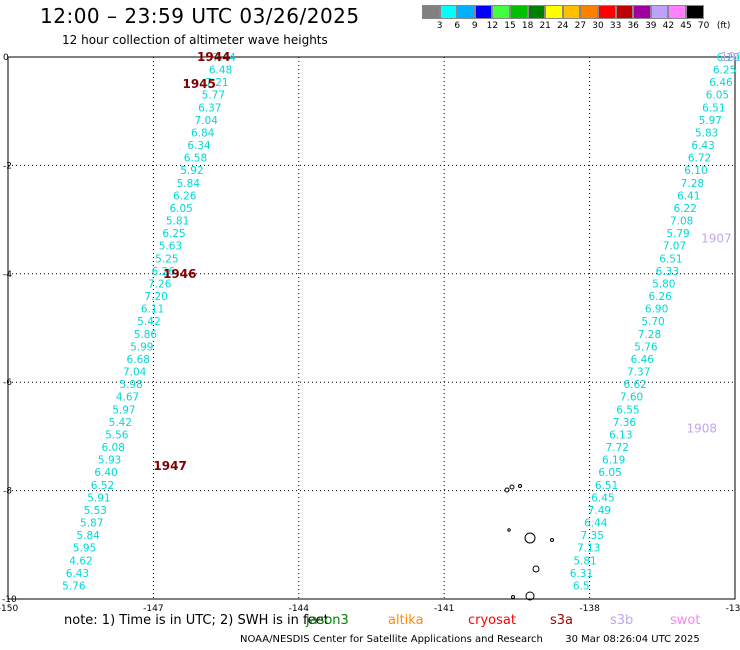 The height and width of the screenshot is (650, 740). Describe the element at coordinates (198, 84) in the screenshot. I see `pass-time-label: 1945` at that location.